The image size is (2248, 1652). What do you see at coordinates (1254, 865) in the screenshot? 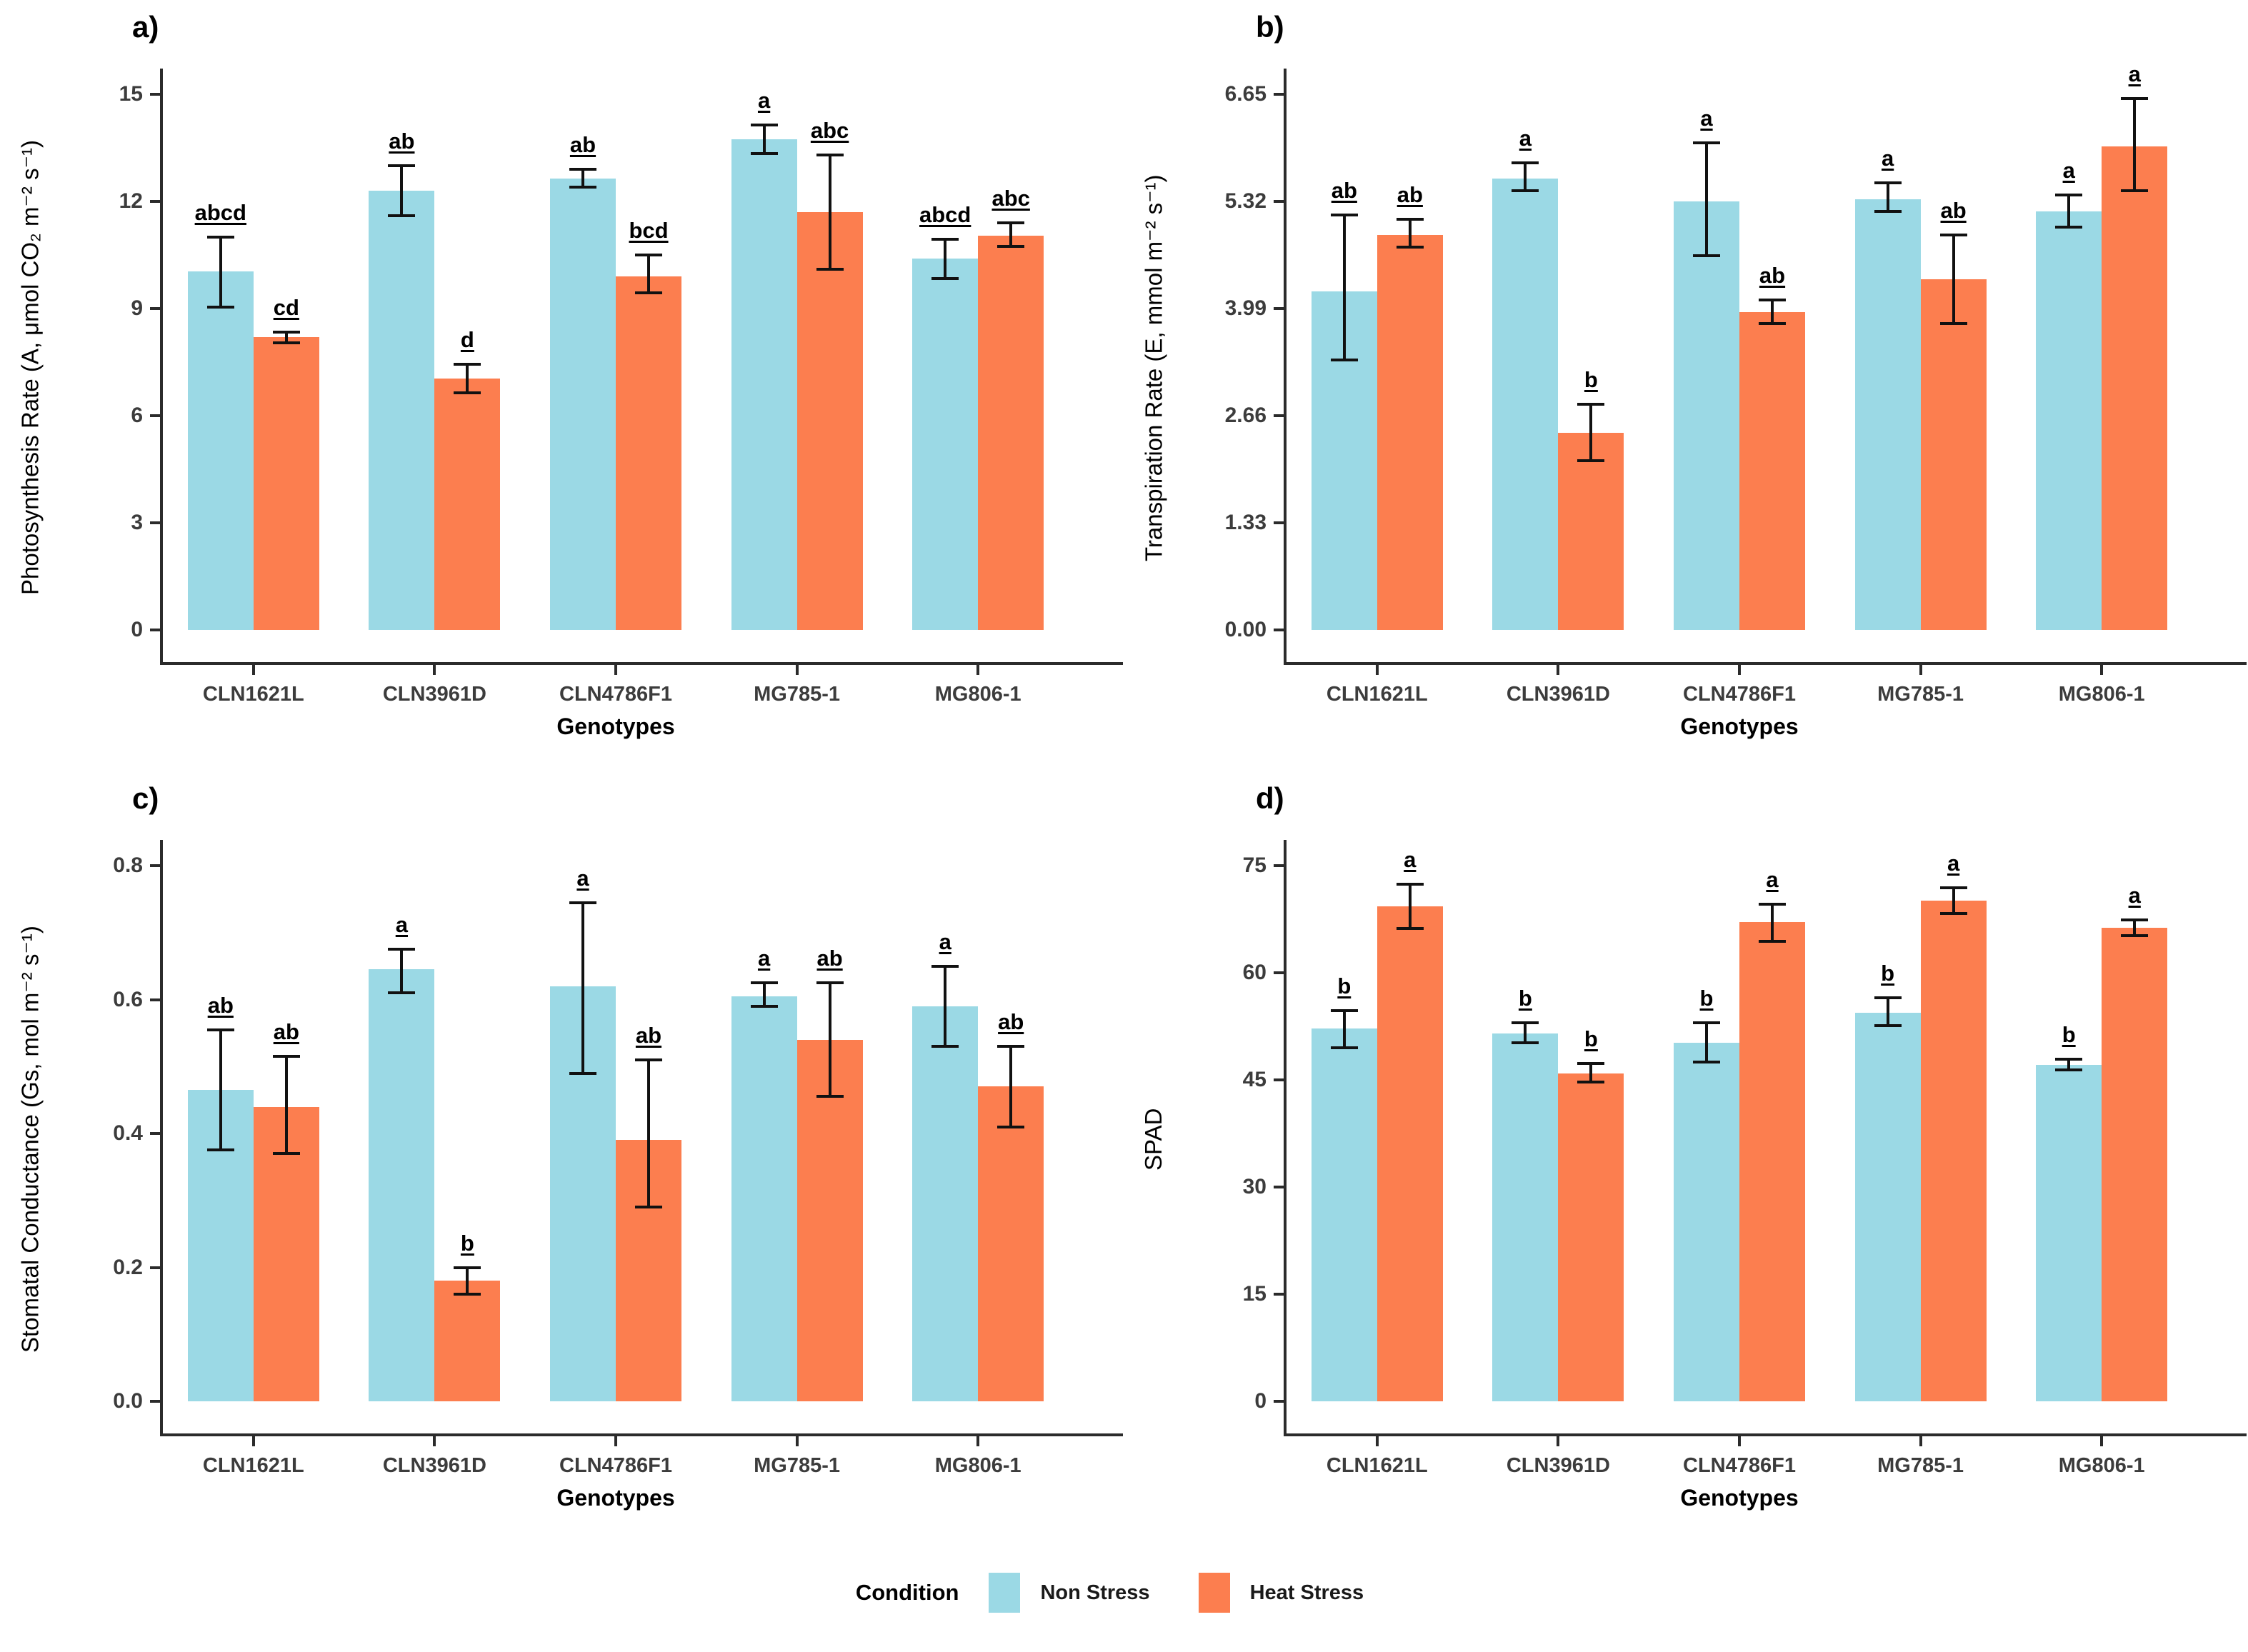
I see `y-tick-label: 75` at bounding box center [1254, 865].